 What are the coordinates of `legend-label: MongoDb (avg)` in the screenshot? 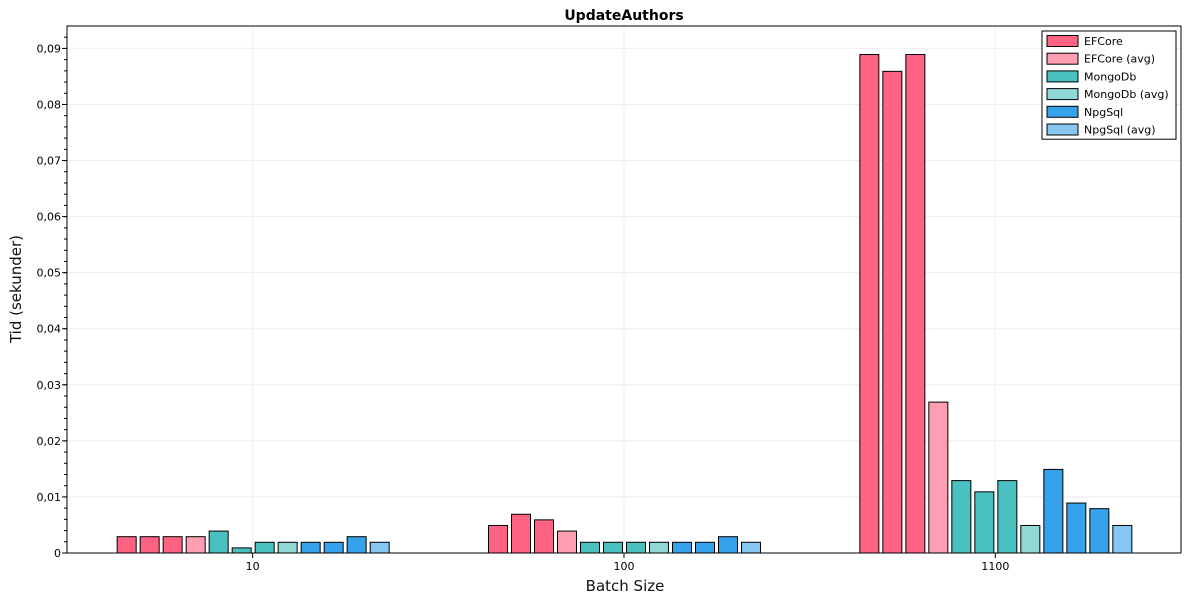 It's located at (1126, 94).